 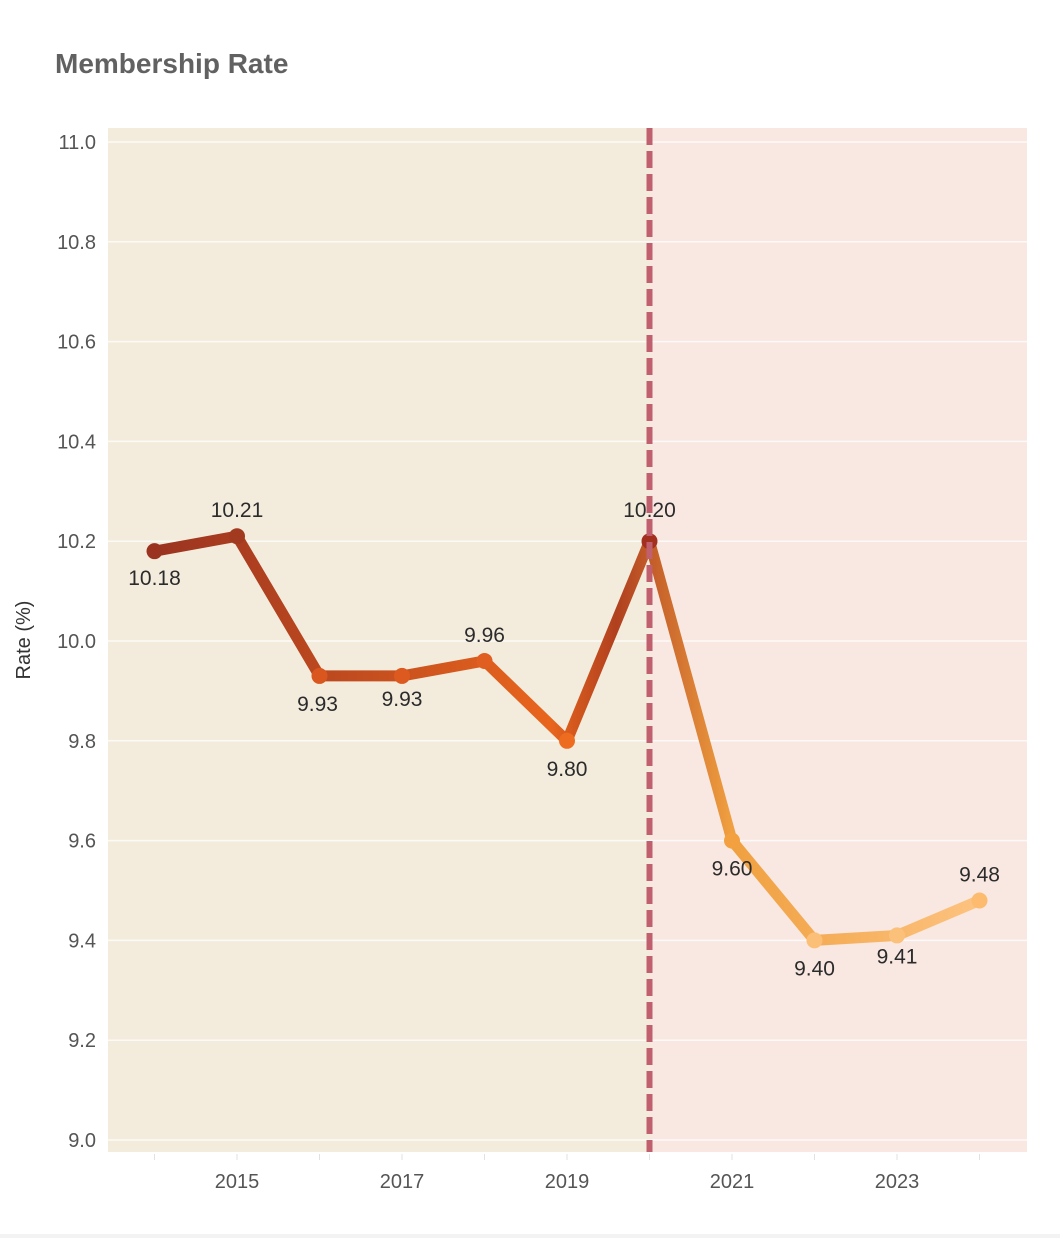 I want to click on x-tick-label: 2021, so click(x=732, y=1182).